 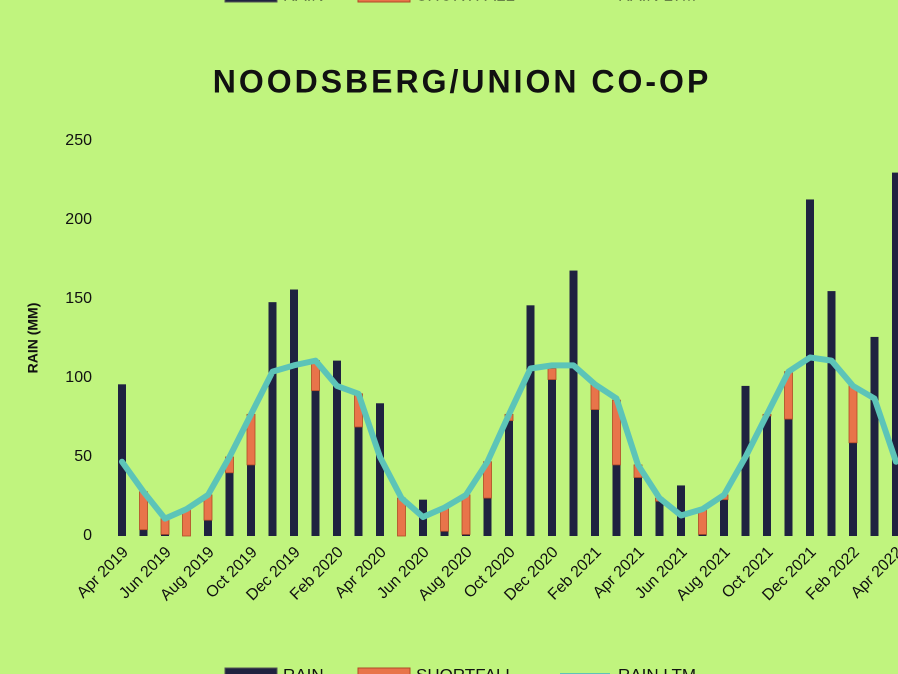 What do you see at coordinates (33, 338) in the screenshot?
I see `y-axis-label: RAIN (MM)` at bounding box center [33, 338].